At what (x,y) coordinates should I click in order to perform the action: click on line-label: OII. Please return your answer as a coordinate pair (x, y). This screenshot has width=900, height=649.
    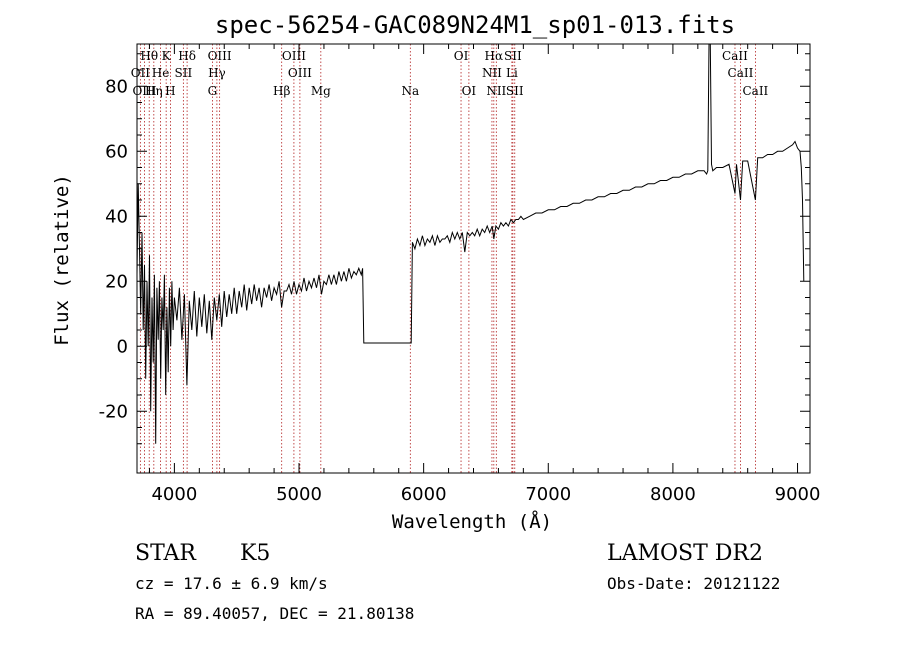
    Looking at the image, I should click on (141, 73).